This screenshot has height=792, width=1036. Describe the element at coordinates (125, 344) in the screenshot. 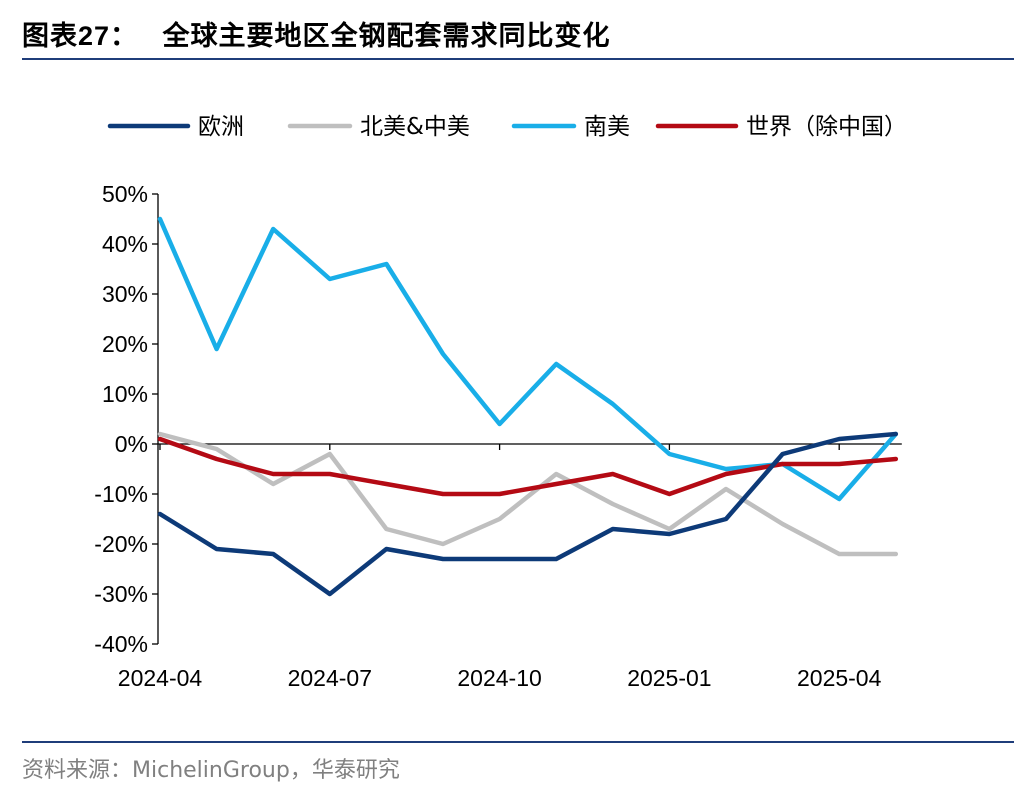

I see `y-tick-label: 20%` at that location.